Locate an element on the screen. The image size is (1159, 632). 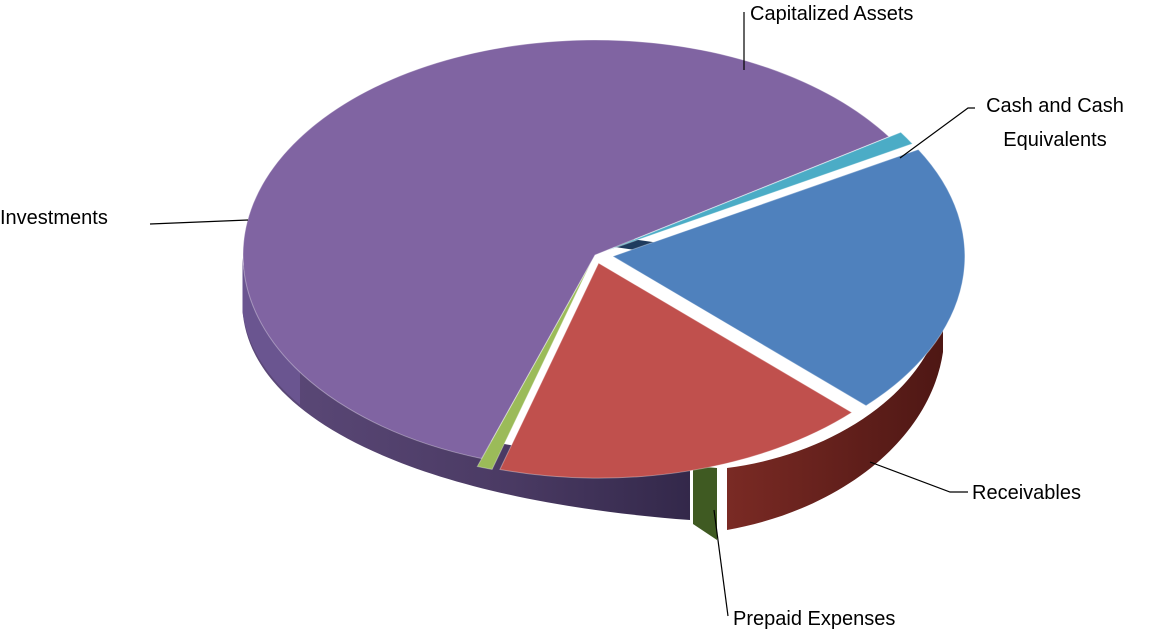
leader-line-prepaid is located at coordinates (721, 563).